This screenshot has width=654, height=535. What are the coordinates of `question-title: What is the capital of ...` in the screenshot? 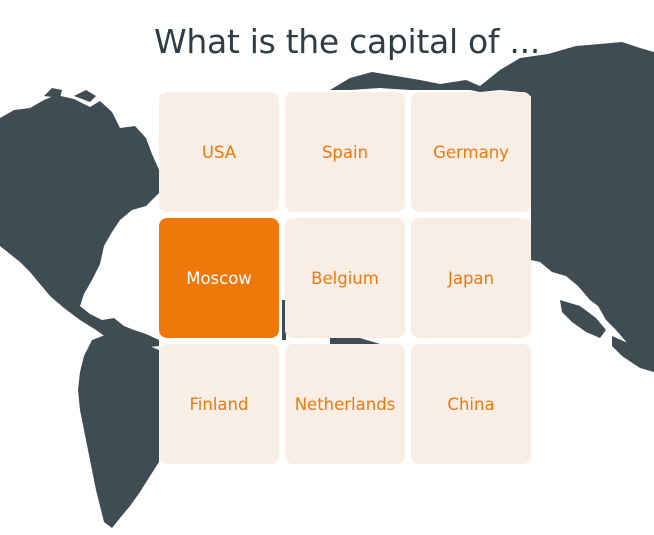 It's located at (347, 41).